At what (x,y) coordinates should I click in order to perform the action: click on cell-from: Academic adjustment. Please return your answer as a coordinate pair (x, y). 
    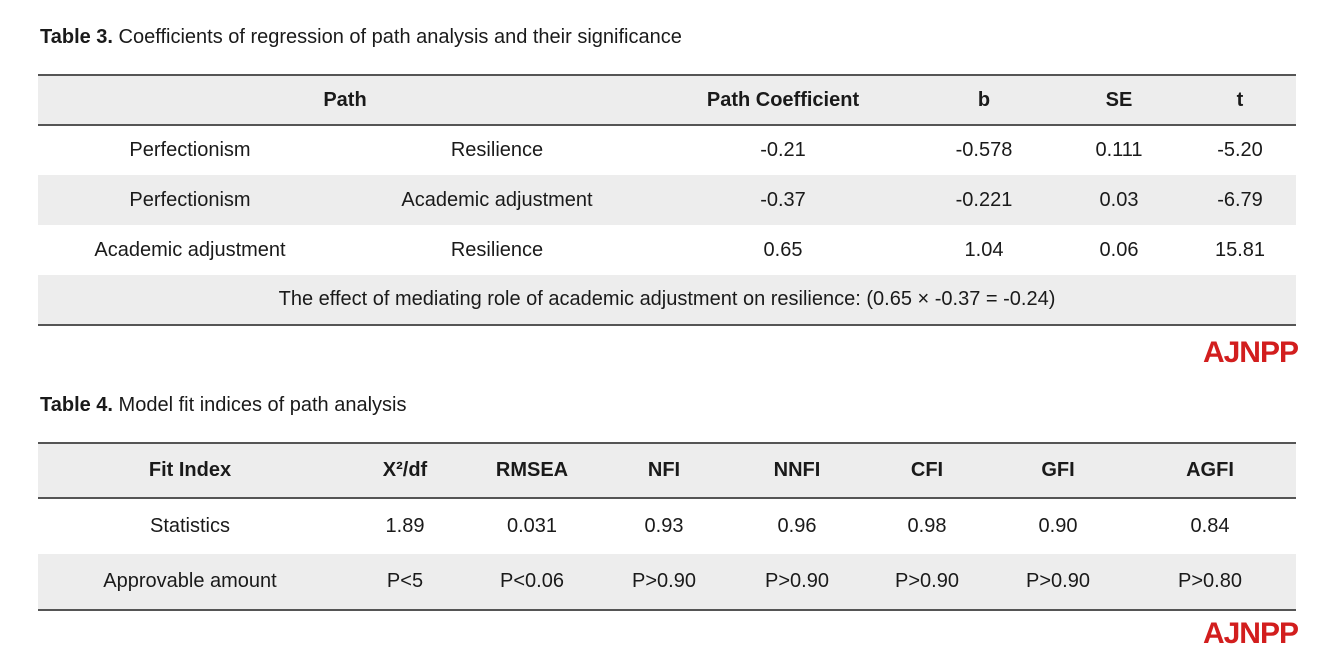
    Looking at the image, I should click on (190, 249).